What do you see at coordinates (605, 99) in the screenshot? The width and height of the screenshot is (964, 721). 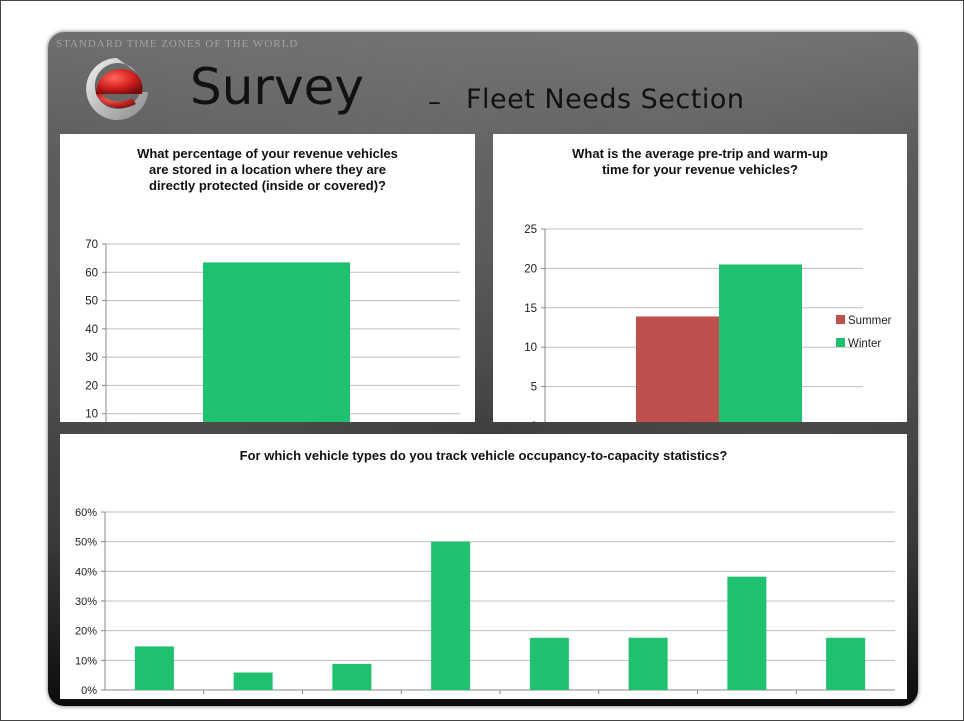 I see `slide-subtitle: Fleet Needs Section` at bounding box center [605, 99].